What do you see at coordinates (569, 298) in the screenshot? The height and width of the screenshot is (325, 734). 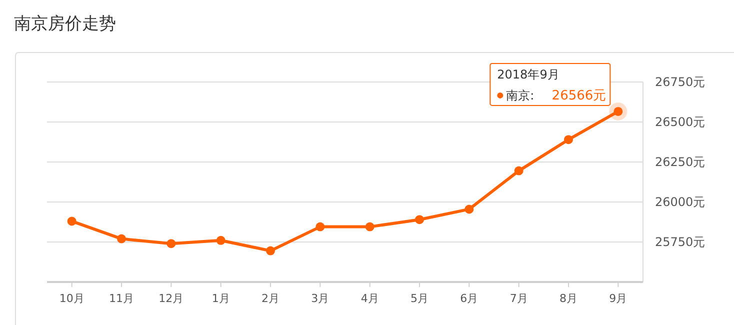 I see `x-tick-label: 8月` at bounding box center [569, 298].